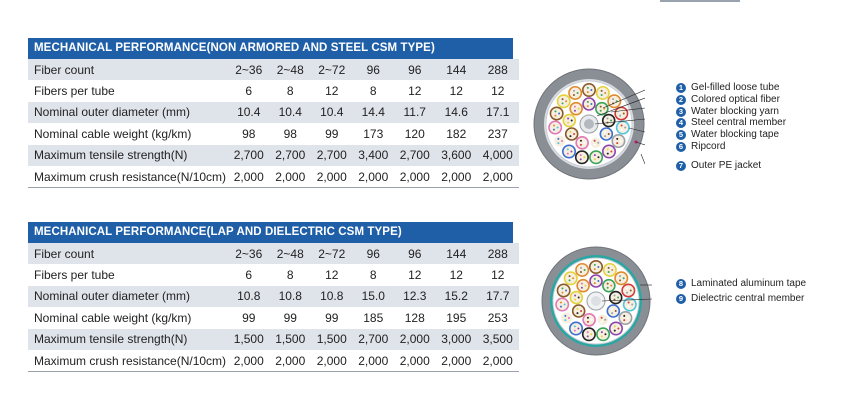 The height and width of the screenshot is (413, 865). What do you see at coordinates (681, 111) in the screenshot?
I see `number-badge: 3` at bounding box center [681, 111].